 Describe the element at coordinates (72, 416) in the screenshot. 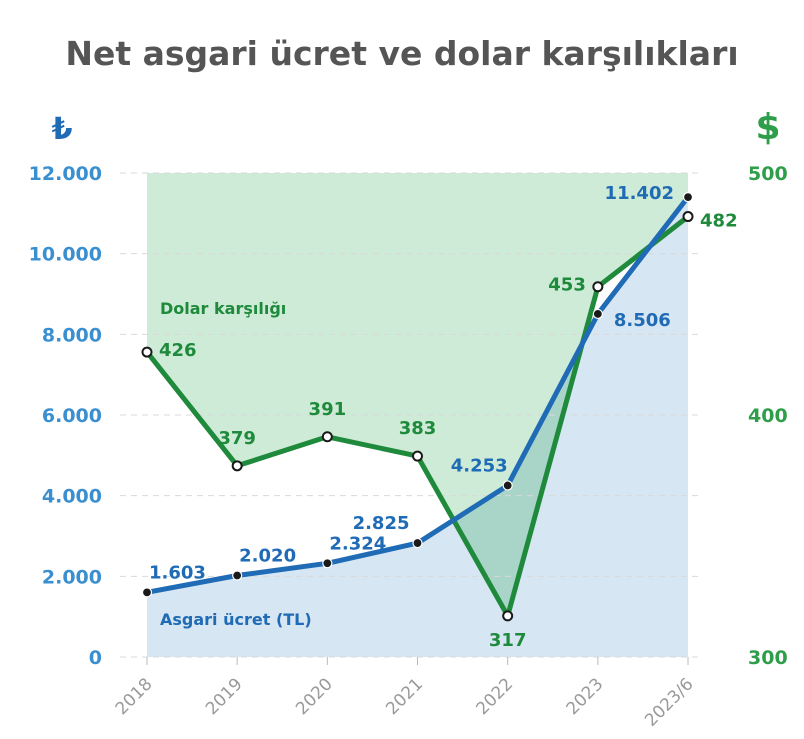

I see `left-tick-label: 6.000` at that location.